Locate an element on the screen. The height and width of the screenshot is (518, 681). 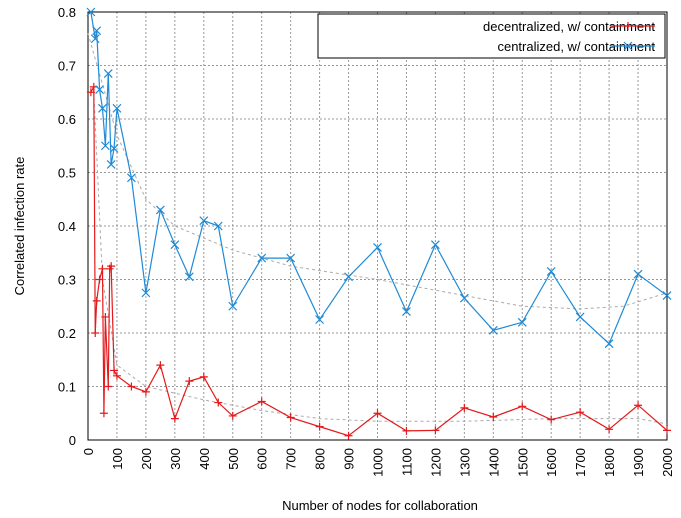
y-tick-label: 0.8 is located at coordinates (67, 12).